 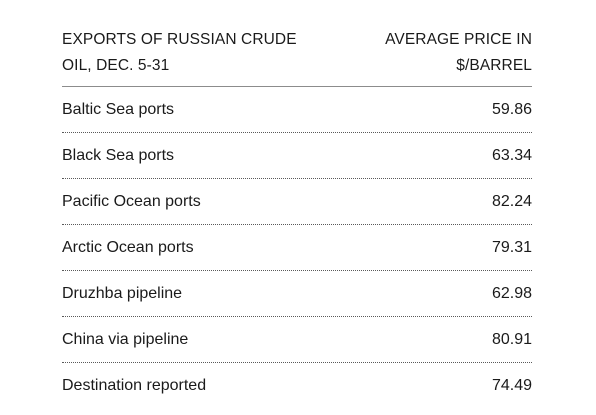 What do you see at coordinates (179, 52) in the screenshot?
I see `column-header-exports: EXPORTS OF RUSSIAN CRUDE OIL, DEC. 5-31` at bounding box center [179, 52].